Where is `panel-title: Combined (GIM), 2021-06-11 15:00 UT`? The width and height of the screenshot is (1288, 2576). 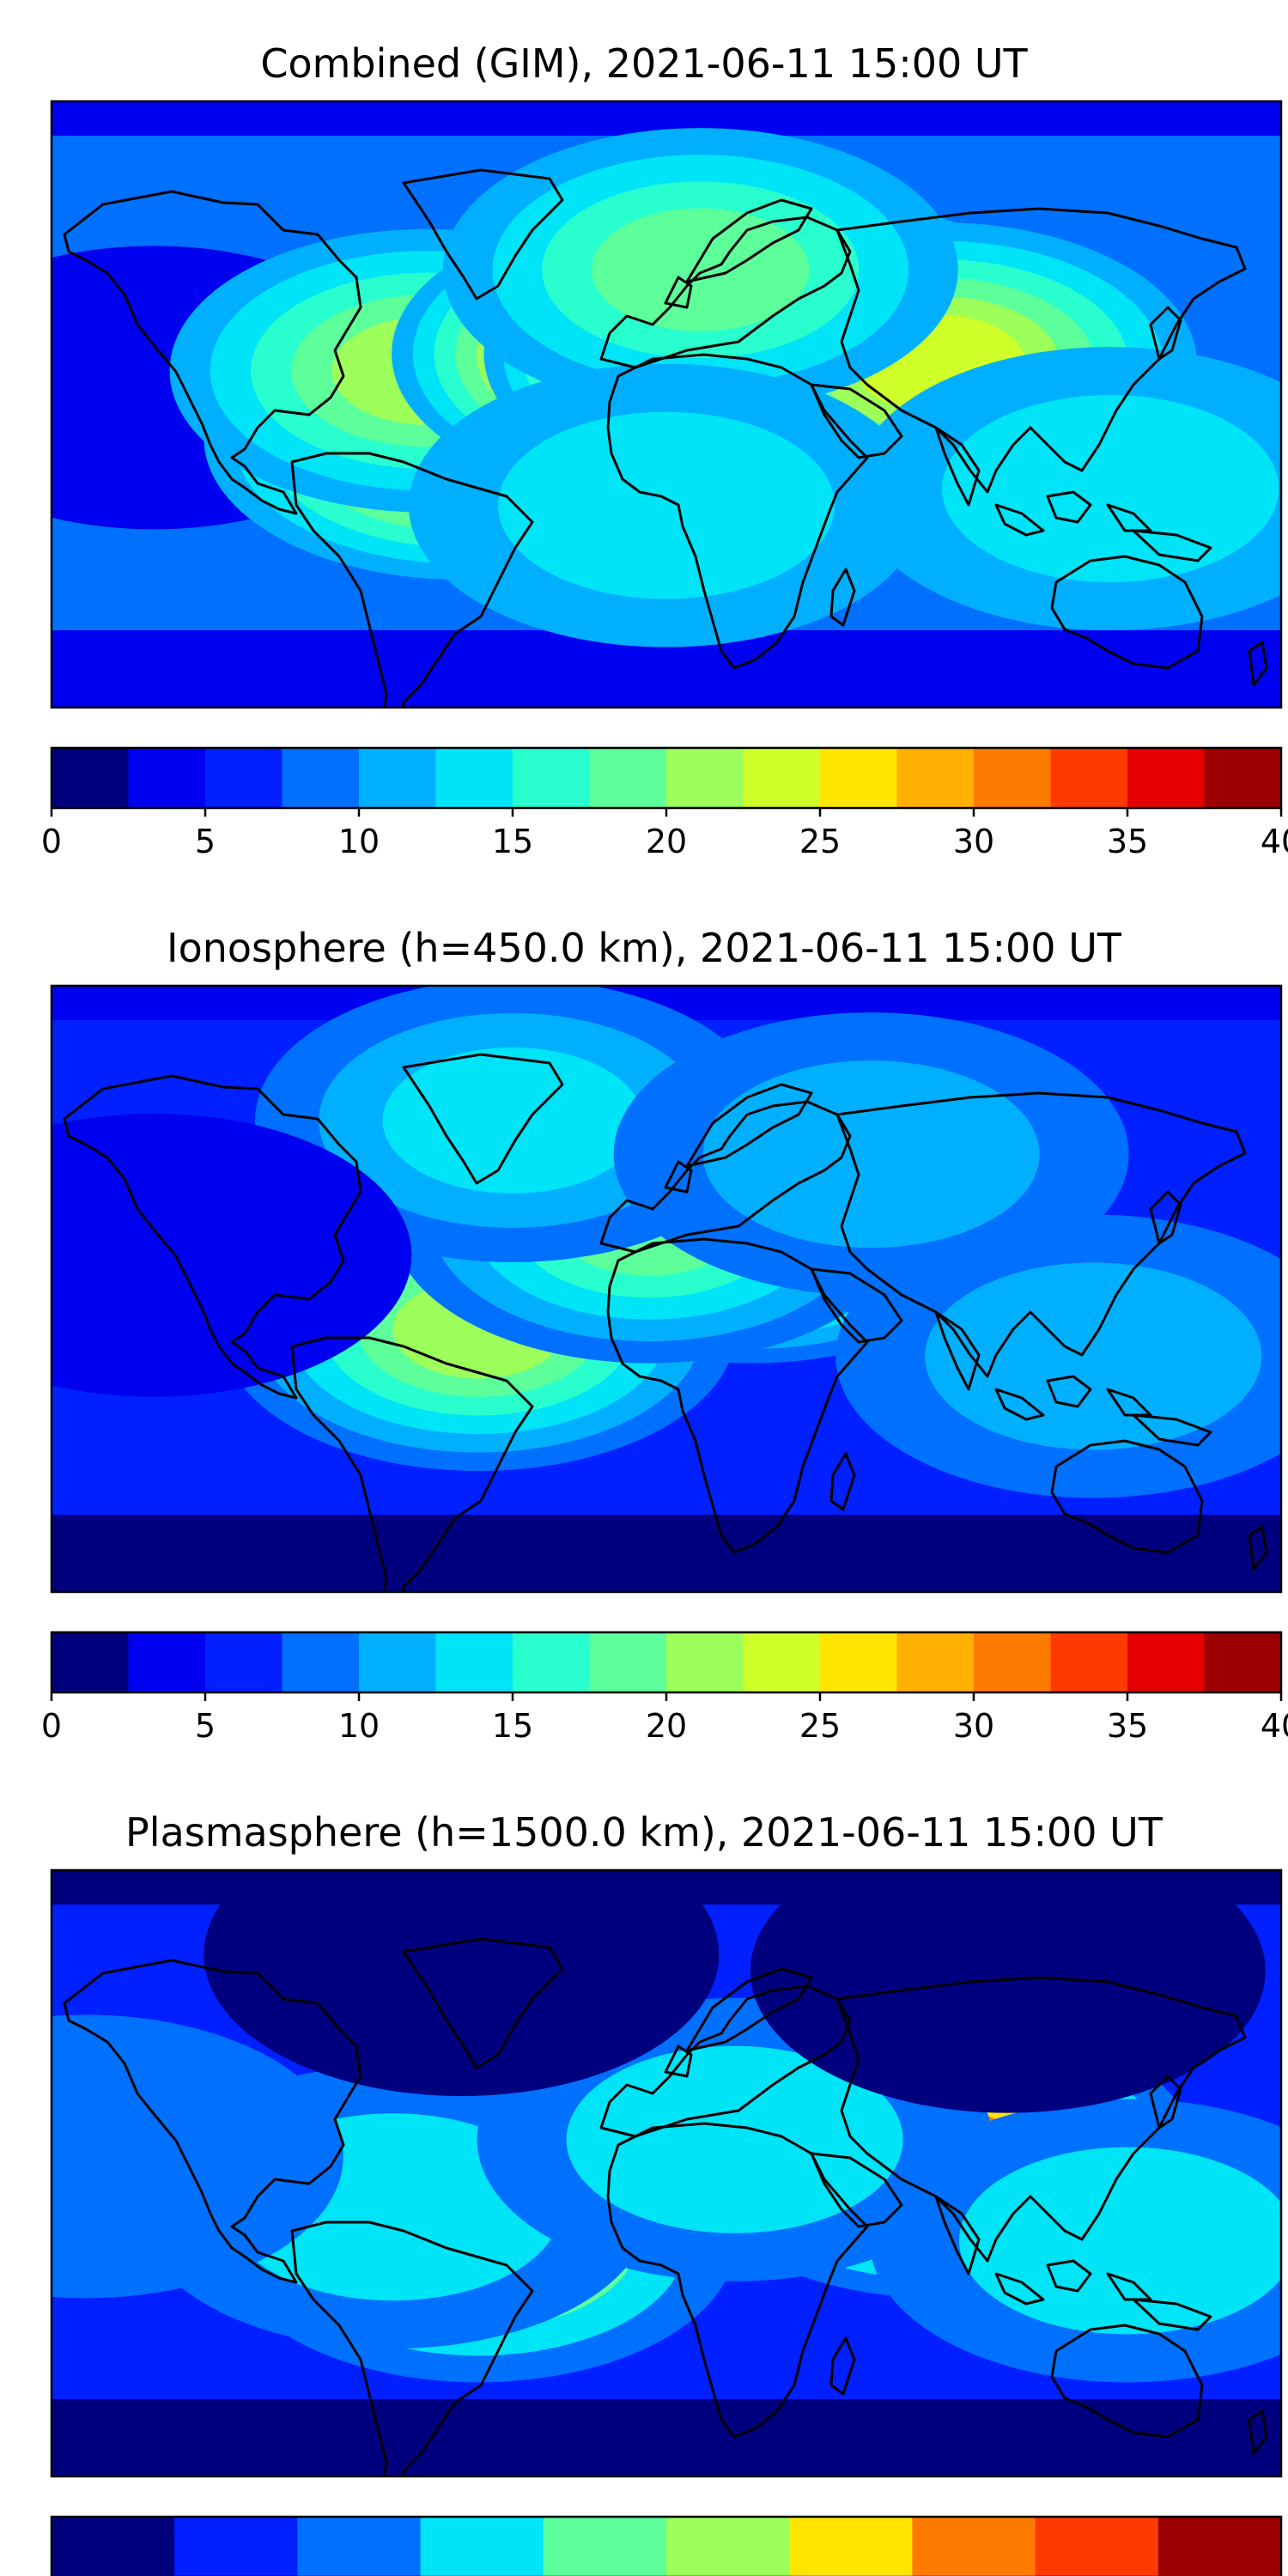
panel-title: Combined (GIM), 2021-06-11 15:00 UT is located at coordinates (644, 64).